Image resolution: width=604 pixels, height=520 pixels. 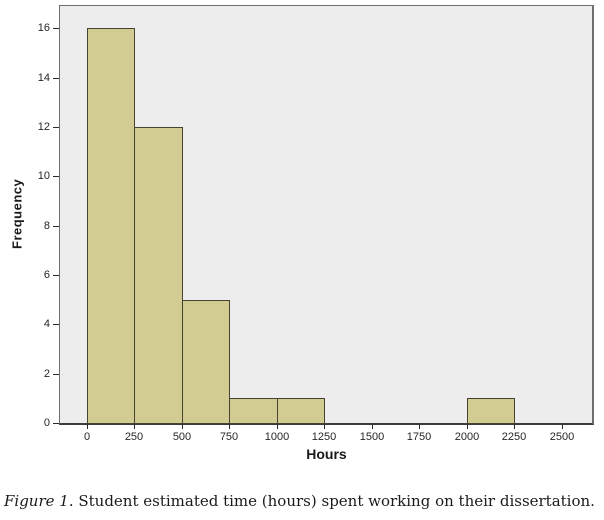 What do you see at coordinates (326, 454) in the screenshot?
I see `x-axis-title: Hours` at bounding box center [326, 454].